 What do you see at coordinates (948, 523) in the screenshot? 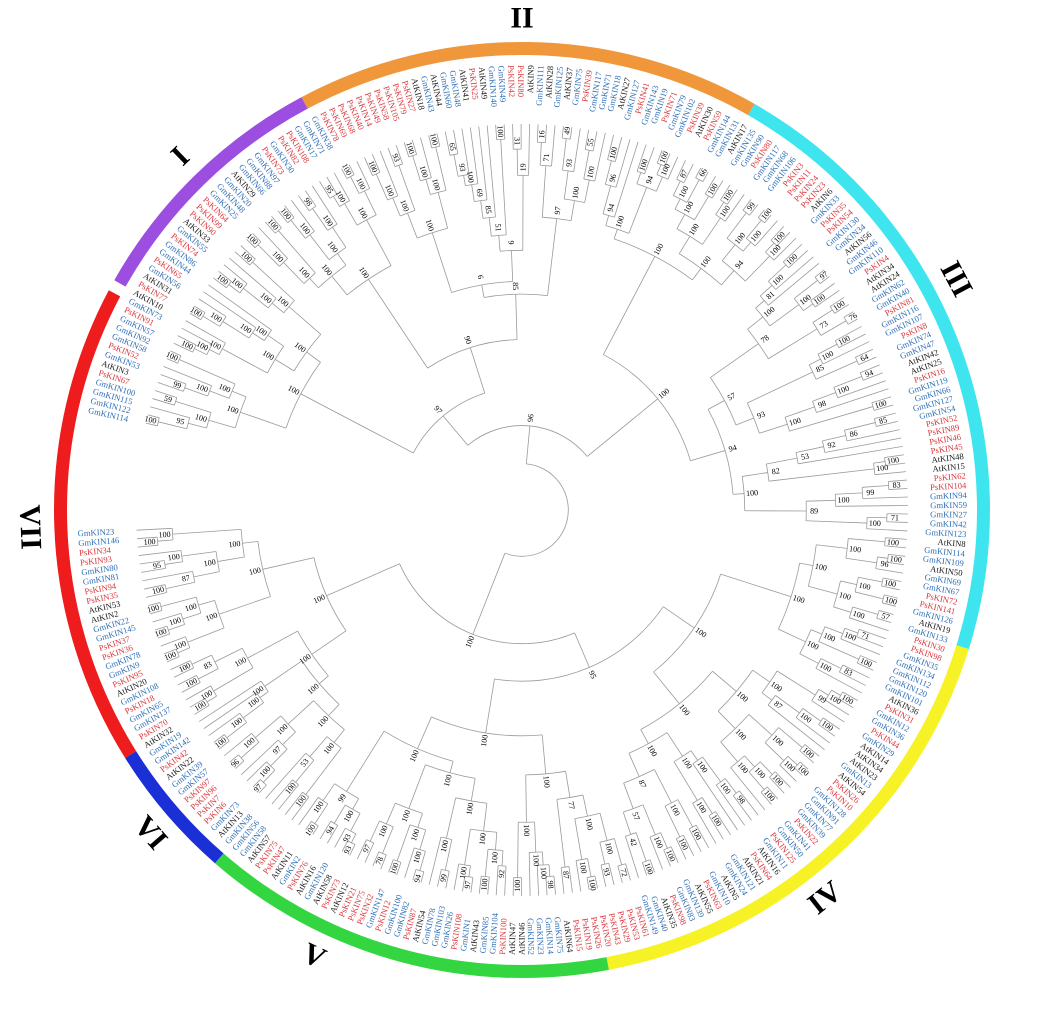
I see `leaf-label: GmKIN42` at bounding box center [948, 523].